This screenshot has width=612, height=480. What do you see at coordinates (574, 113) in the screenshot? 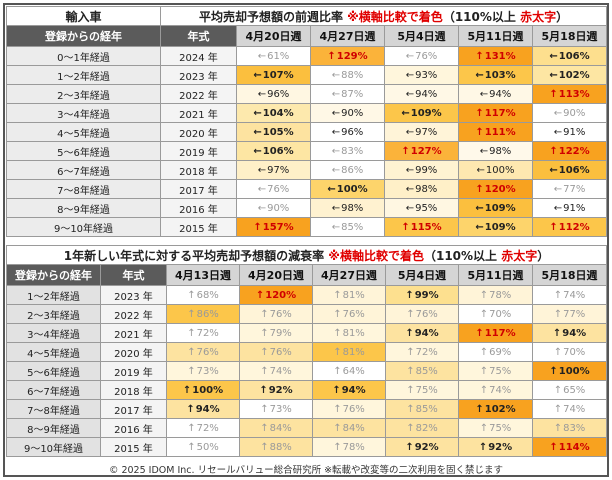
I see `ratio-value: 90%` at bounding box center [574, 113].